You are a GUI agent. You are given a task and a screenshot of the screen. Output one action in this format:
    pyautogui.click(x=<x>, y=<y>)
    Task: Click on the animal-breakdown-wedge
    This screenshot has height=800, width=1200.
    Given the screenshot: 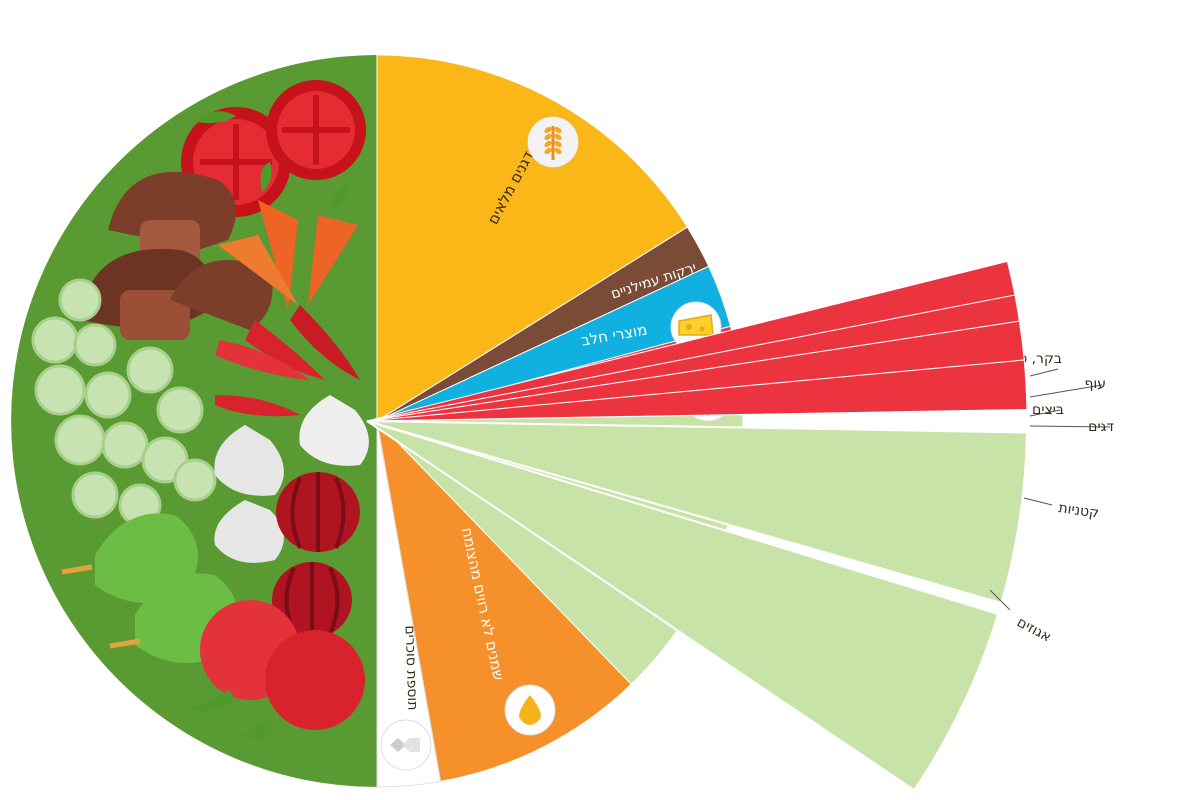 What is the action you would take?
    pyautogui.click(x=697, y=390)
    